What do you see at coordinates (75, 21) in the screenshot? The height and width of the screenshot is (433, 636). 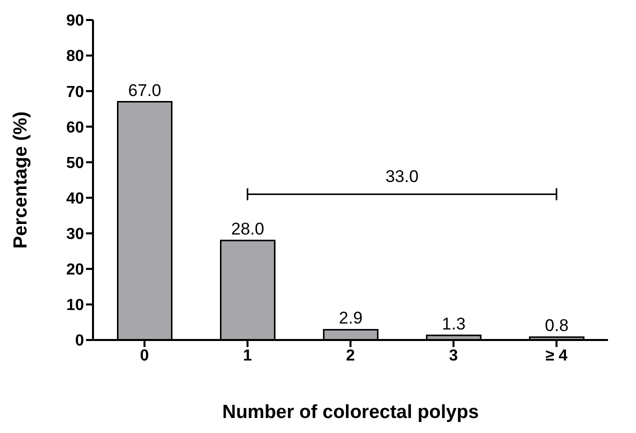 I see `y-tick-label: 90` at bounding box center [75, 21].